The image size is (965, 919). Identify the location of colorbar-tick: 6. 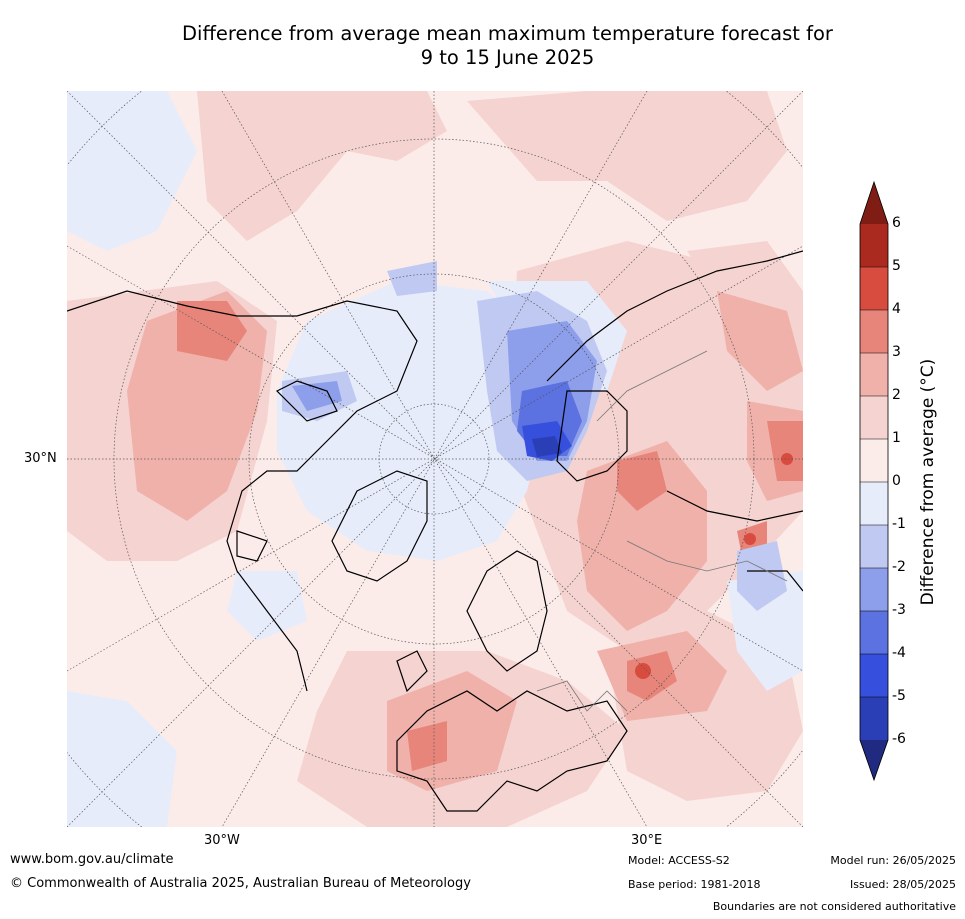
(896, 223).